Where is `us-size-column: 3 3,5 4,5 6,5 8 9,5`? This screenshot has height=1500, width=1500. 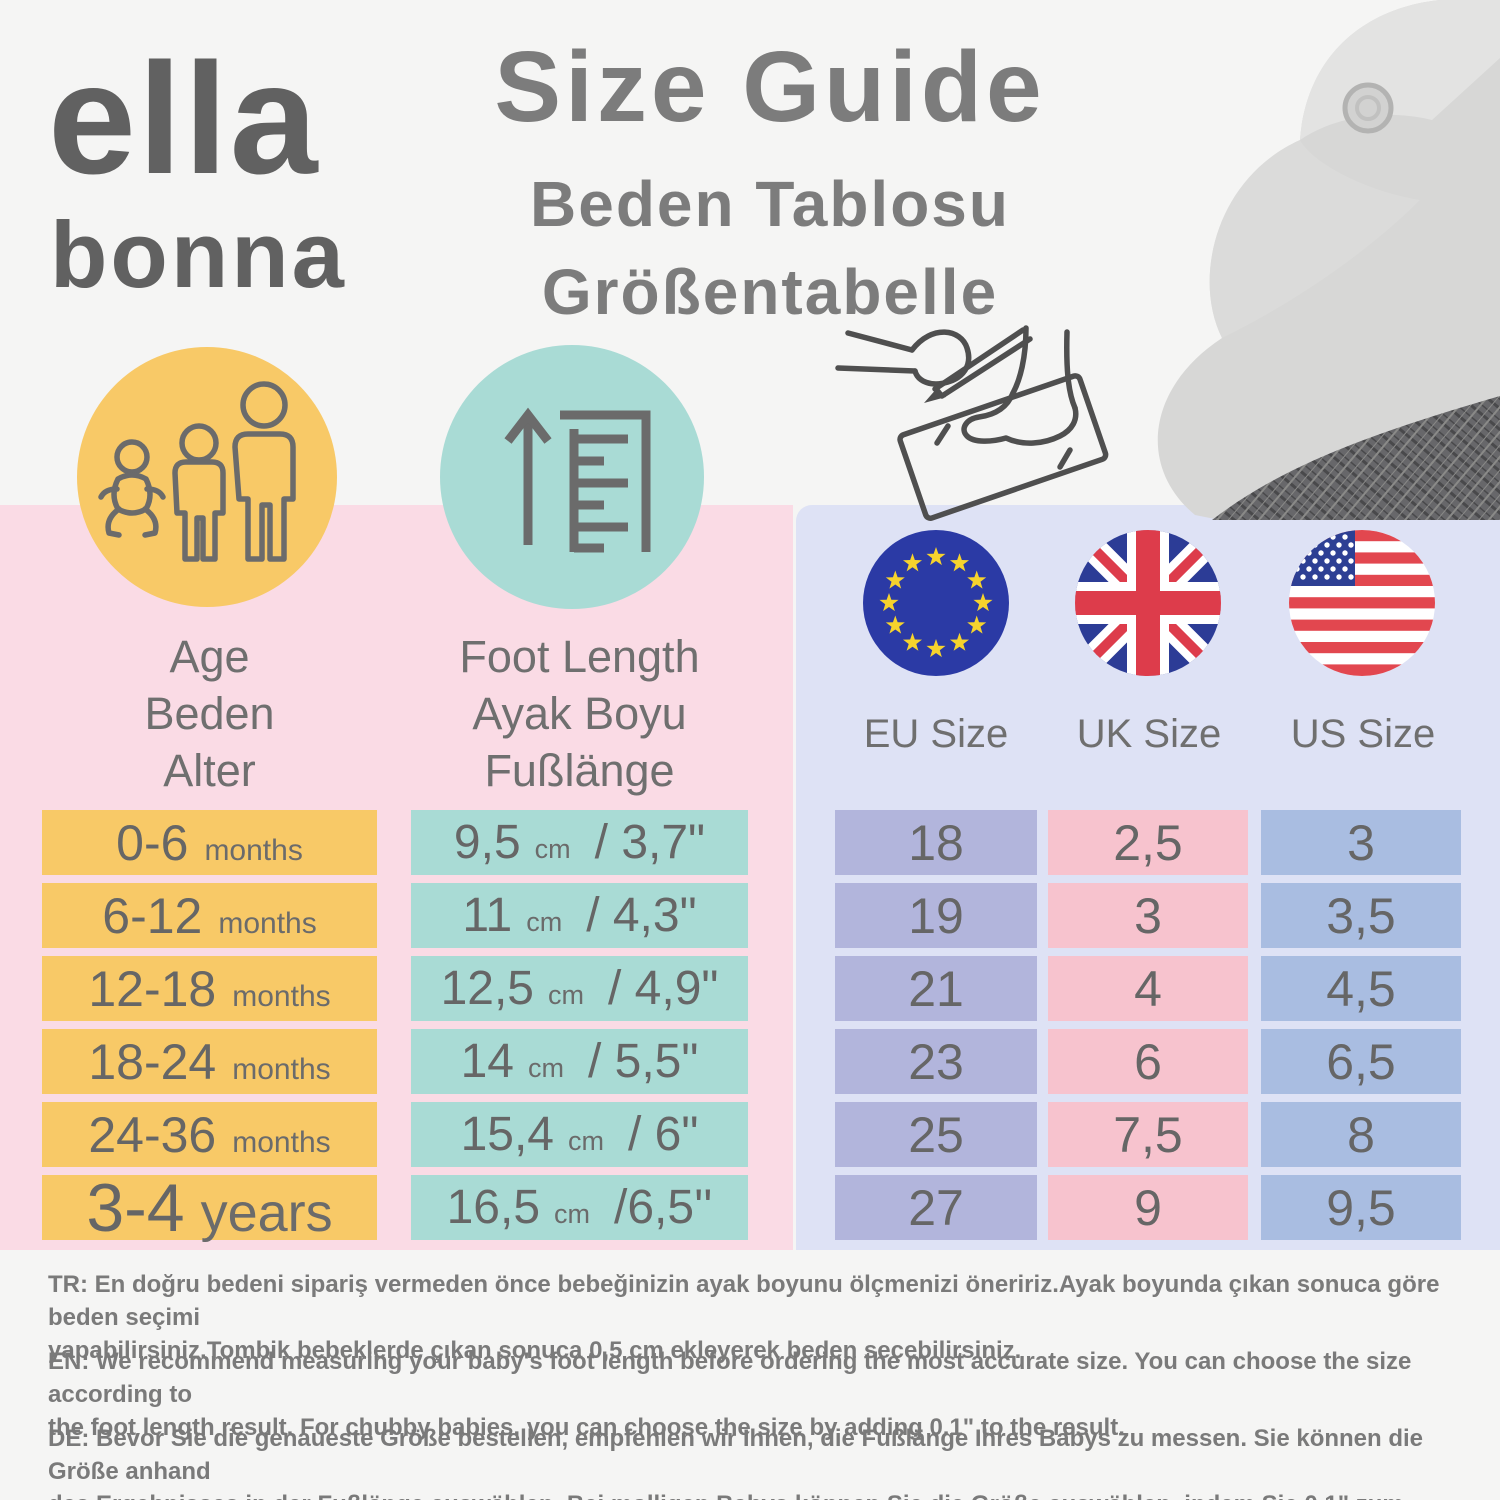 us-size-column: 3 3,5 4,5 6,5 8 9,5 is located at coordinates (1361, 1025).